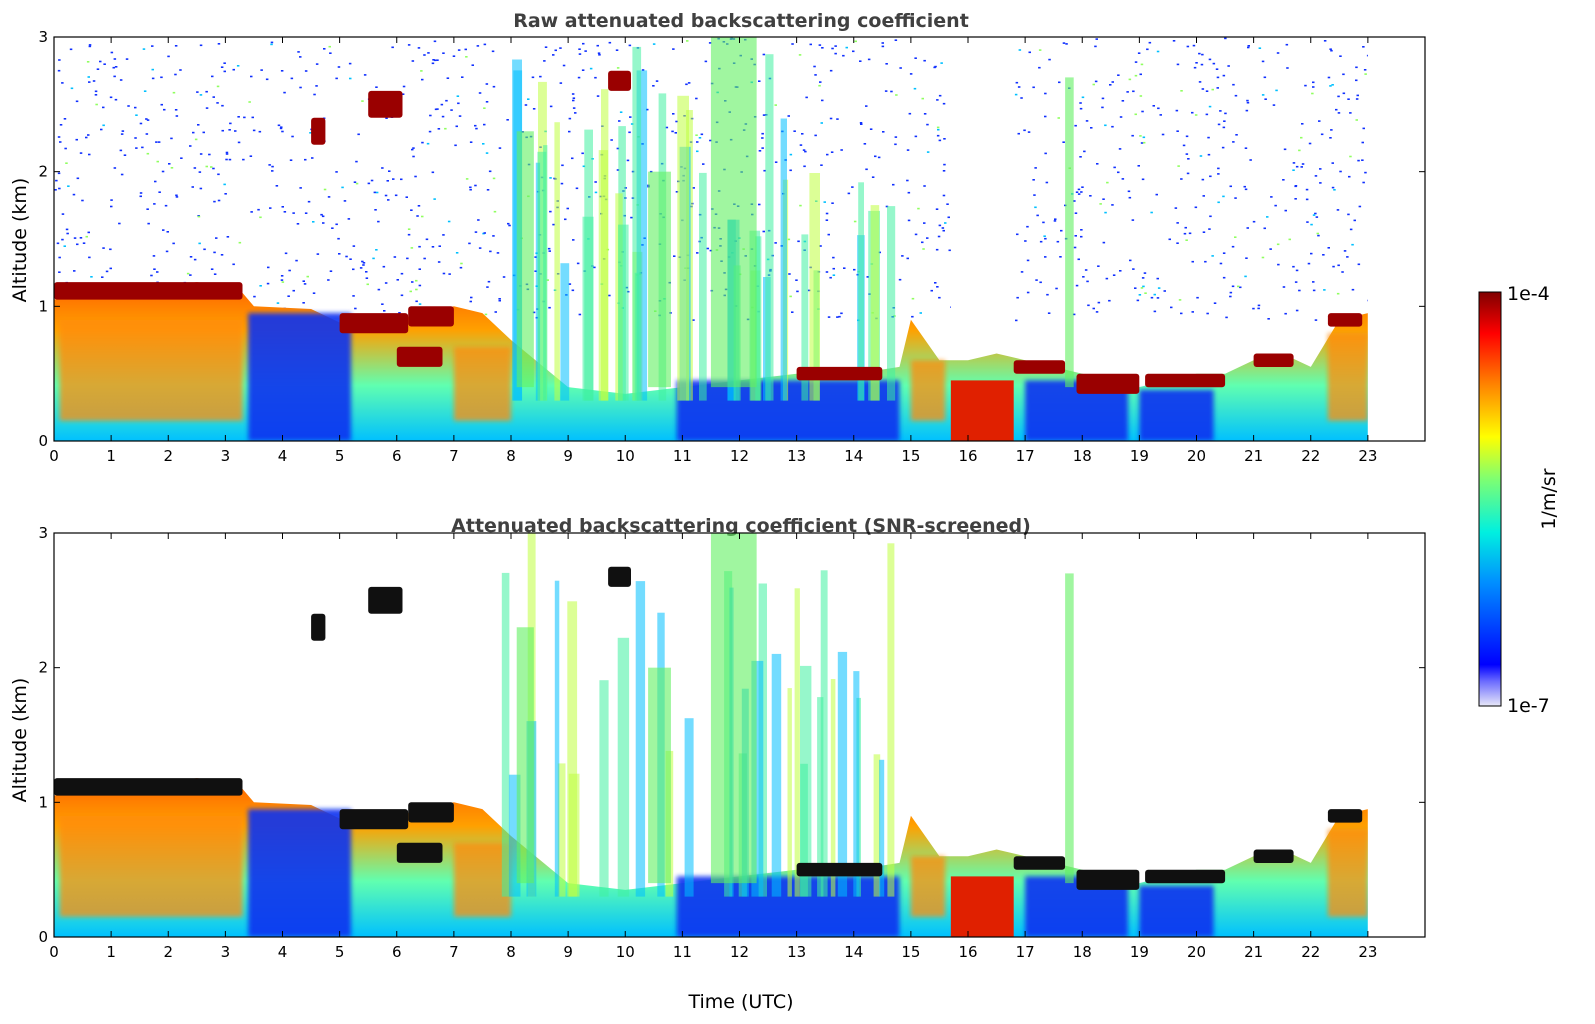  What do you see at coordinates (54, 952) in the screenshot?
I see `x-tick-label: 0` at bounding box center [54, 952].